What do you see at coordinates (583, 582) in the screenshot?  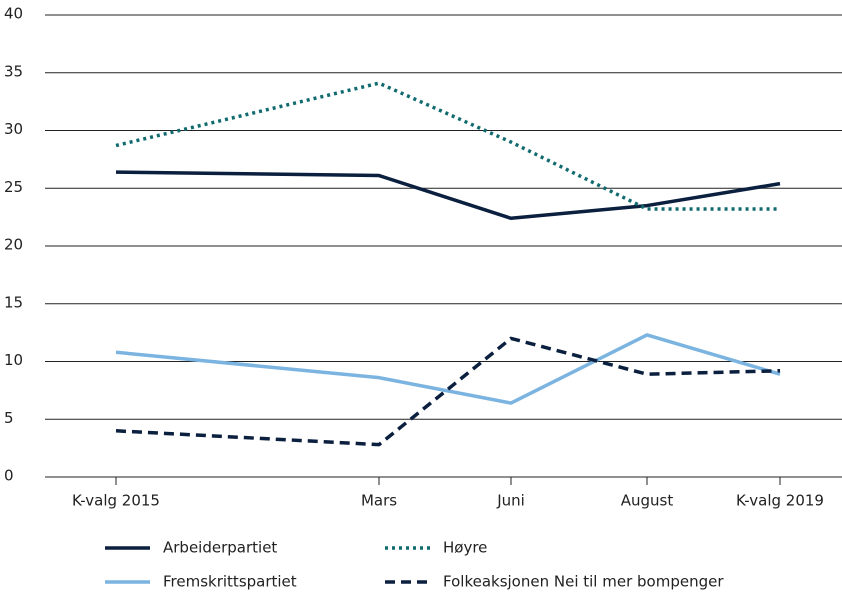 I see `legend-label: Folkeaksjonen Nei til mer bompenger` at bounding box center [583, 582].